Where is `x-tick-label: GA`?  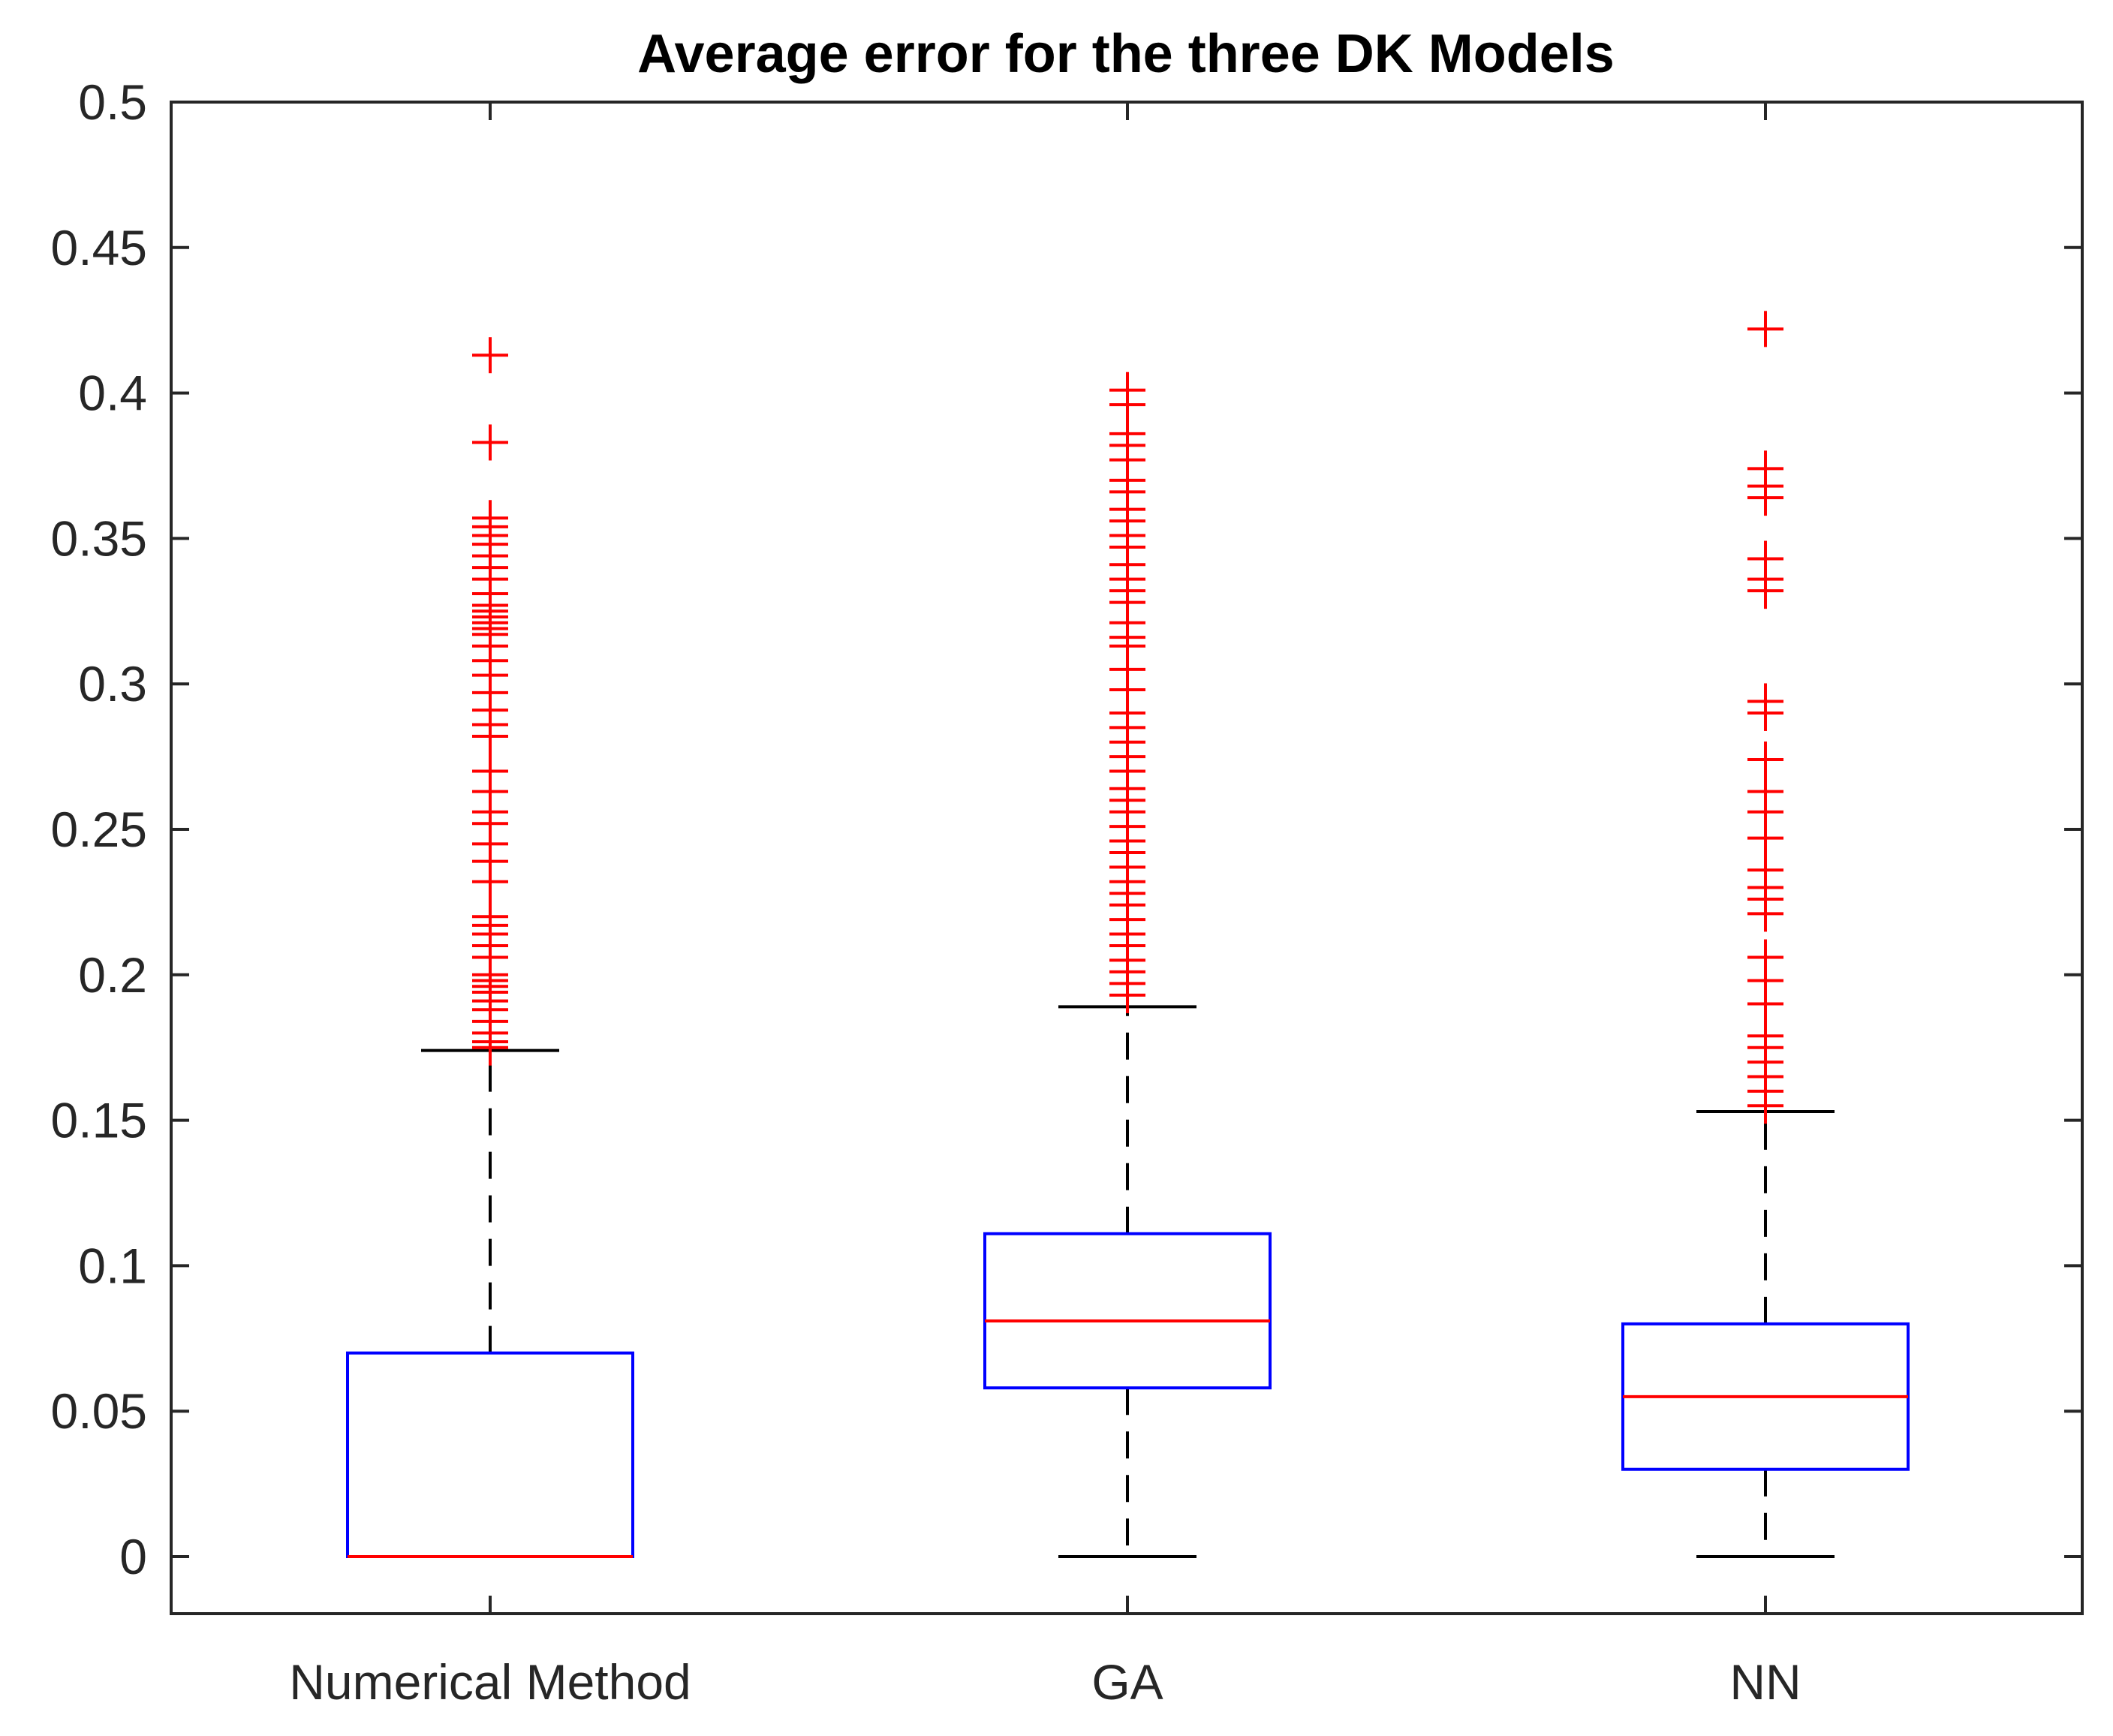 x-tick-label: GA is located at coordinates (1127, 1682).